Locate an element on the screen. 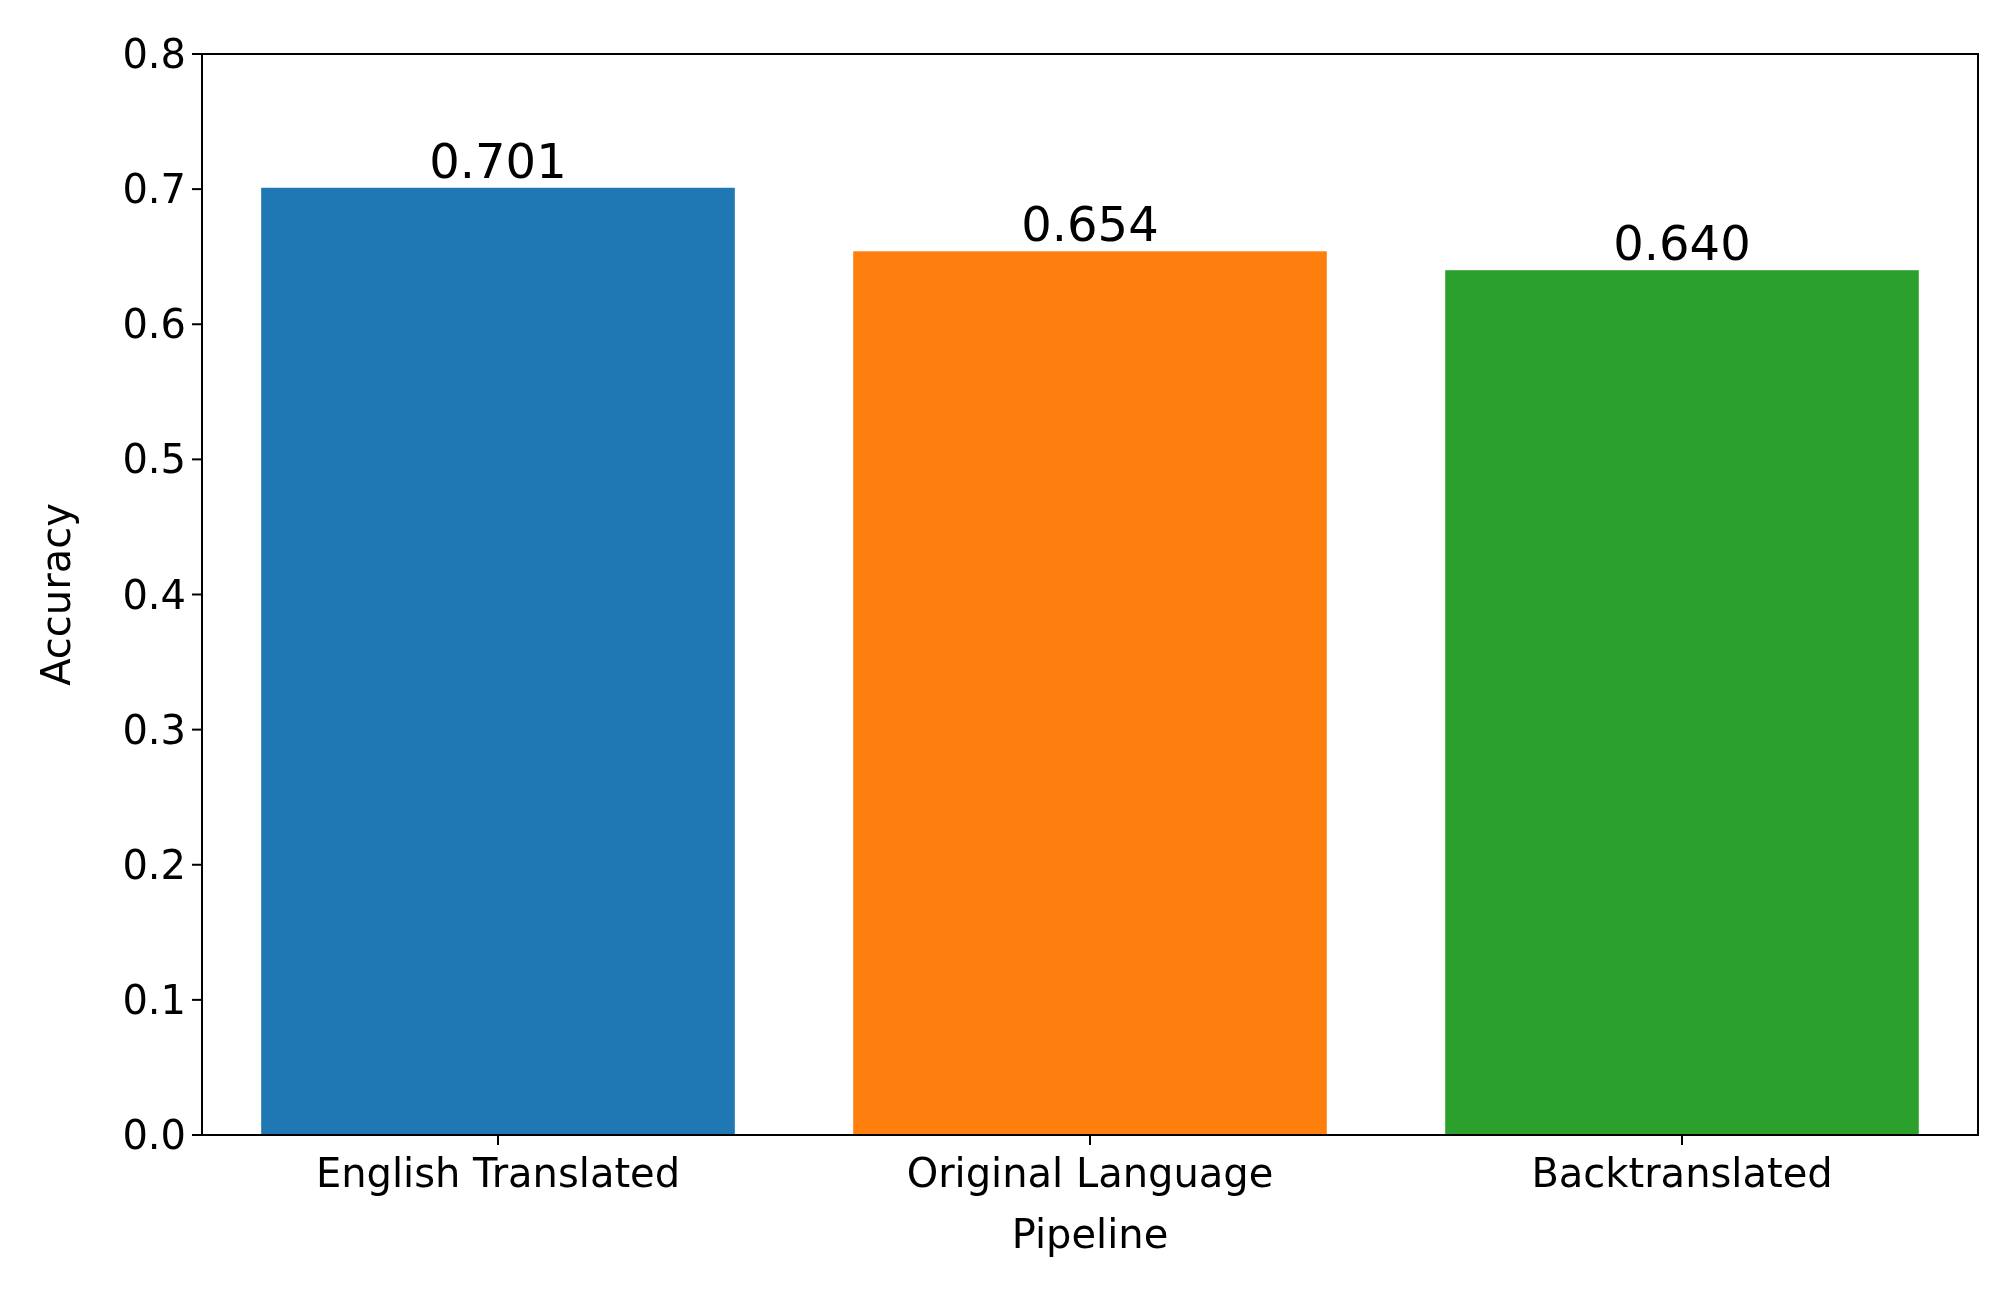 This screenshot has width=1999, height=1294. x-tick-label: Original Language is located at coordinates (1090, 1173).